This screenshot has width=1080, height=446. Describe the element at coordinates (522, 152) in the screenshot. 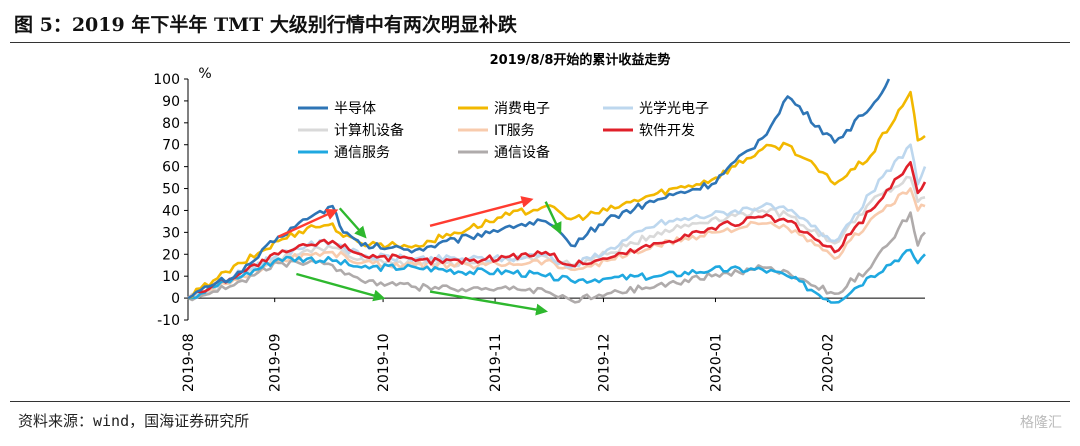

I see `legend-label: 通信设备` at that location.